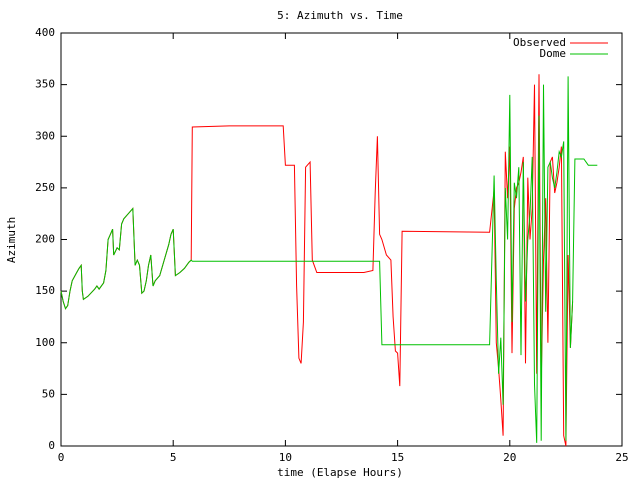 This screenshot has height=480, width=640. I want to click on x-tick-label: 15, so click(397, 457).